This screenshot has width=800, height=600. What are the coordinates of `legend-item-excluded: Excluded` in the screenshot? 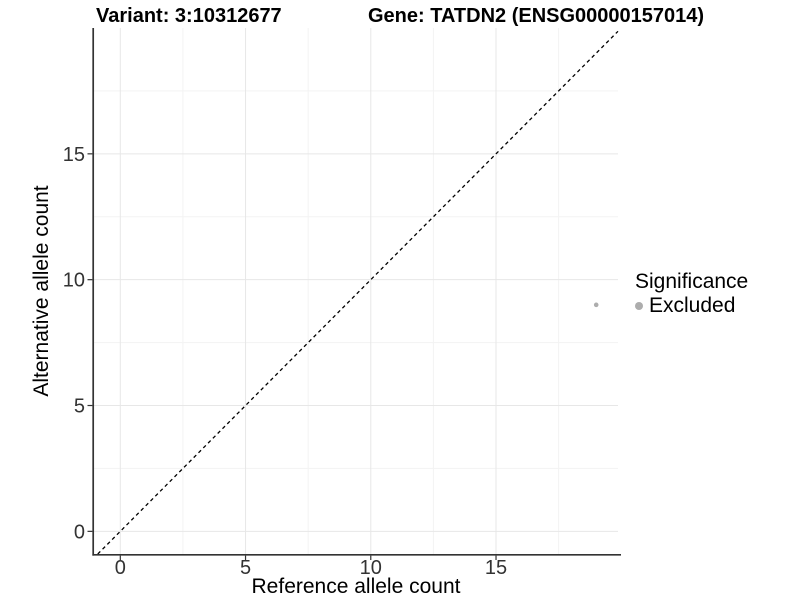 It's located at (691, 306).